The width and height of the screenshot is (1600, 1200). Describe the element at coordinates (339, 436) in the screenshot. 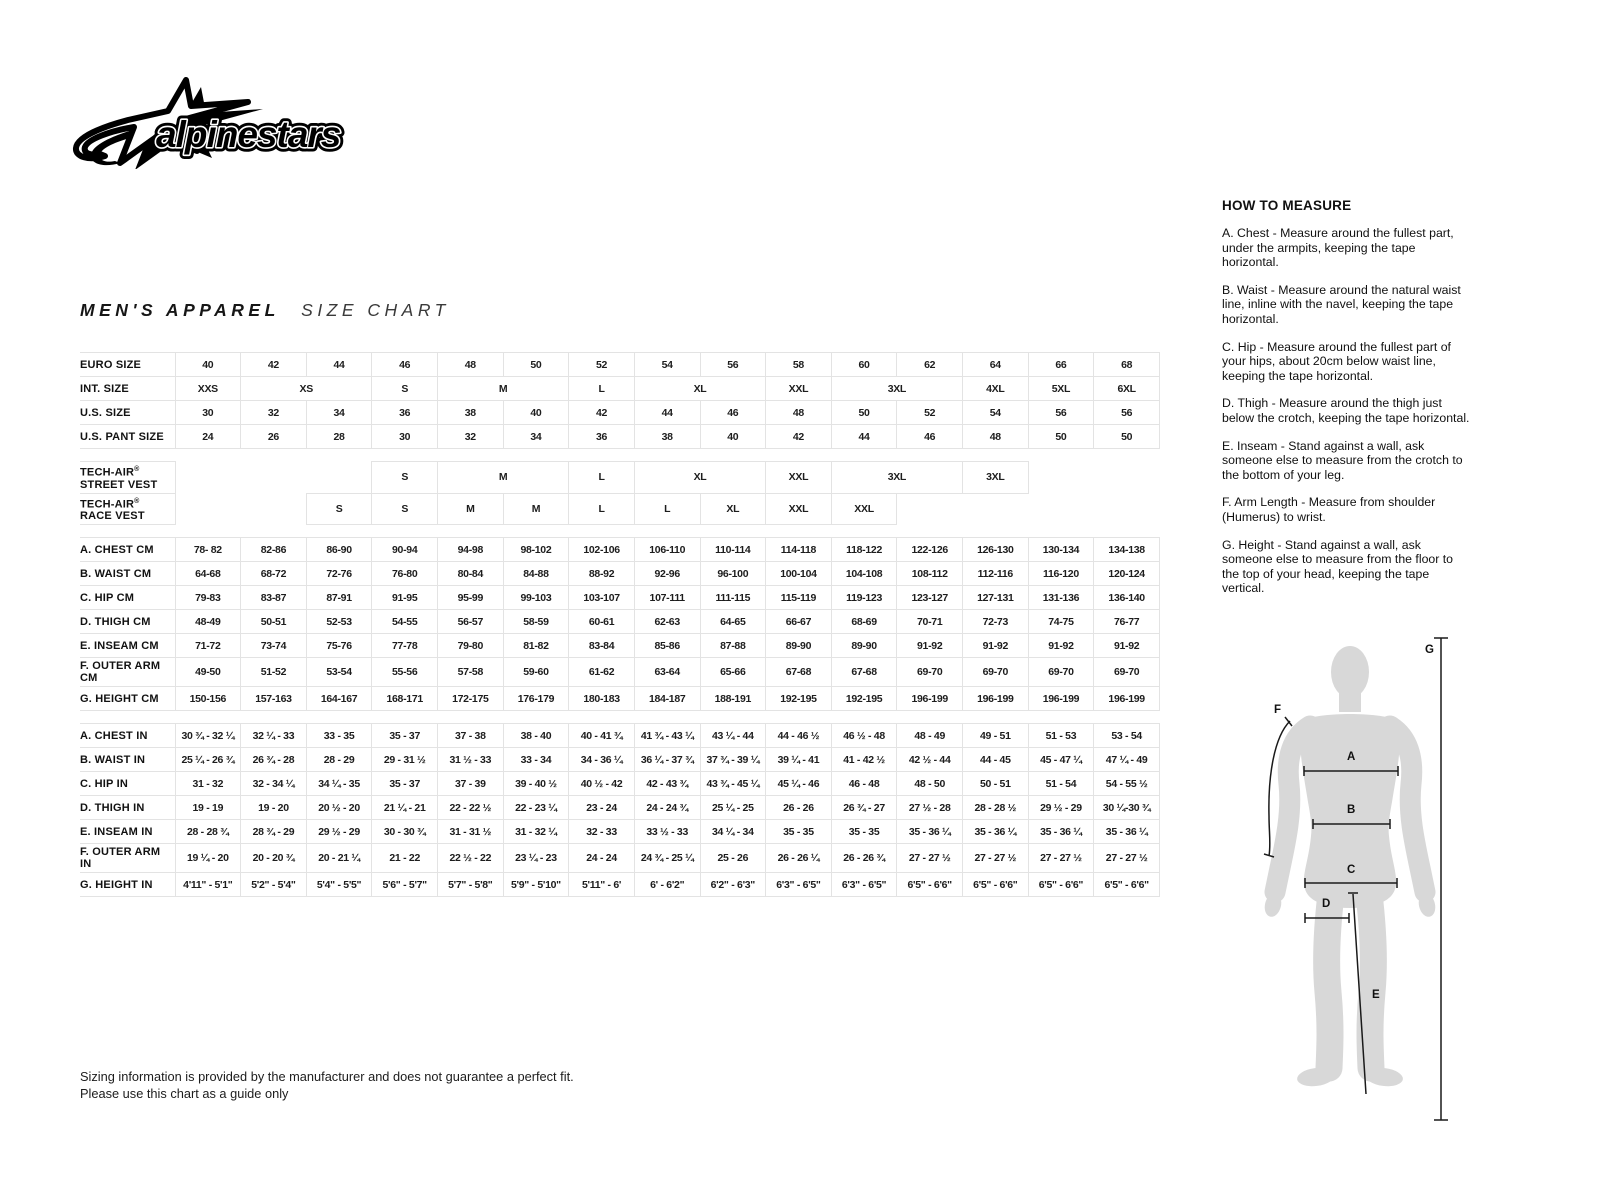

I see `size-cell: 28` at that location.